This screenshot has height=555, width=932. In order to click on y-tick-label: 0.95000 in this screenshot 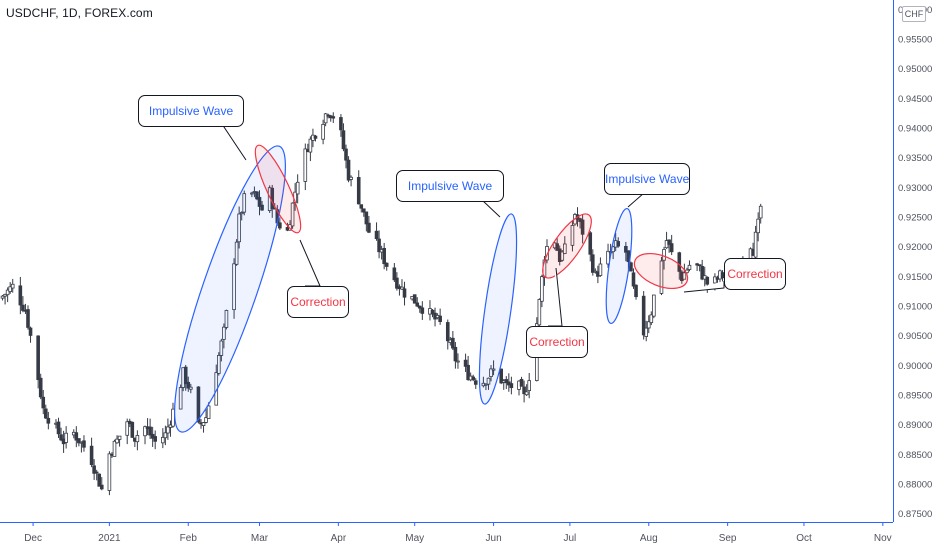, I will do `click(915, 69)`.